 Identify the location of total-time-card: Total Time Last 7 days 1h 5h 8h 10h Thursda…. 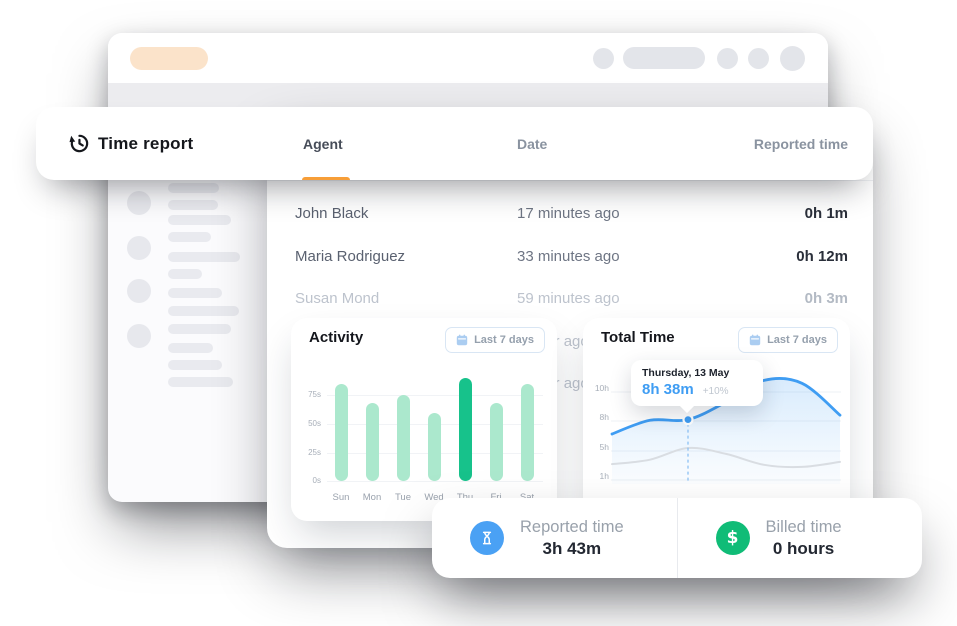
(716, 419).